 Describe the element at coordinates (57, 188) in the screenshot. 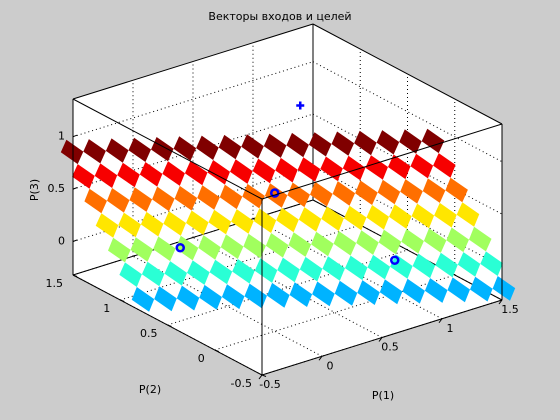

I see `z-tick-label: 0.5` at that location.